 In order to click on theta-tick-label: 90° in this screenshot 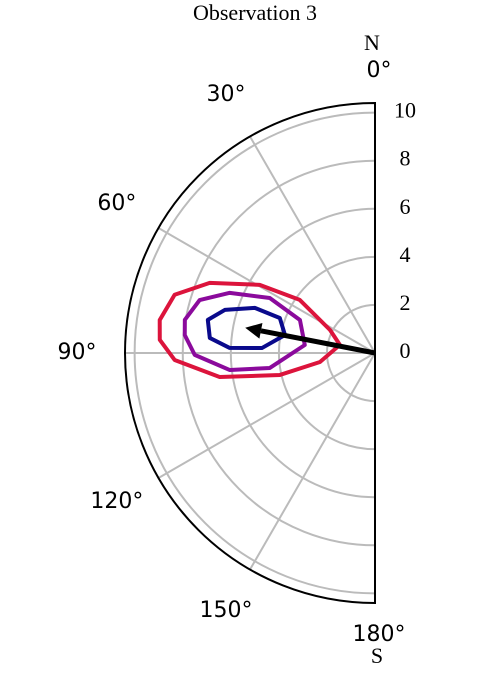, I will do `click(77, 352)`.